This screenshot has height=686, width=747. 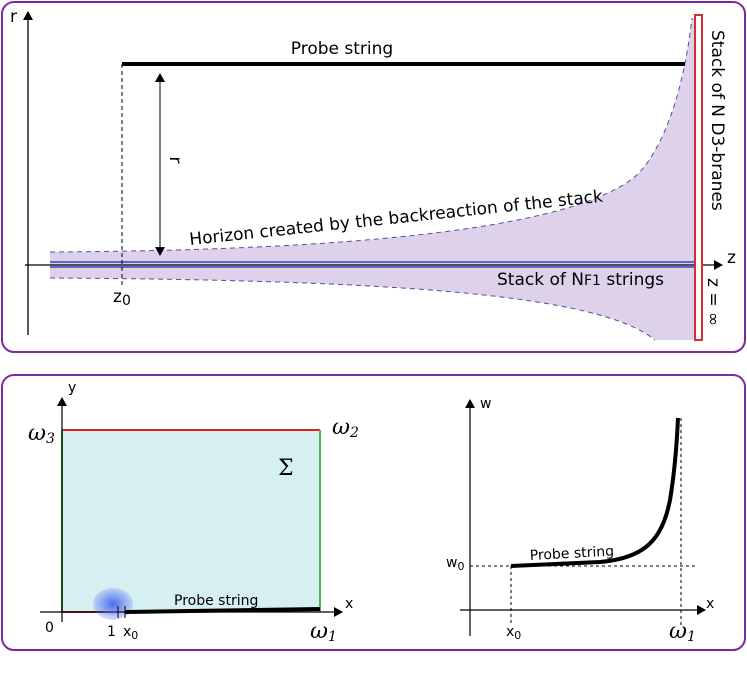 I want to click on omega2: ω2, so click(x=345, y=428).